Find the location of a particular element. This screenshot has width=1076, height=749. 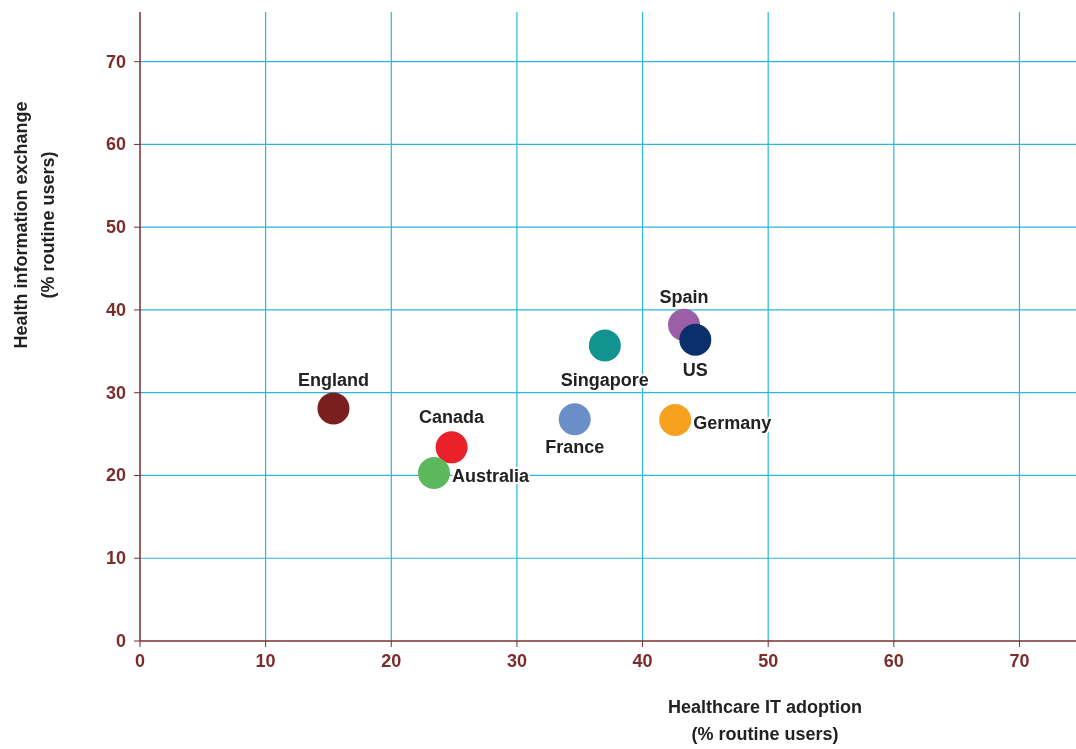

x-tick-label: 40 is located at coordinates (642, 661).